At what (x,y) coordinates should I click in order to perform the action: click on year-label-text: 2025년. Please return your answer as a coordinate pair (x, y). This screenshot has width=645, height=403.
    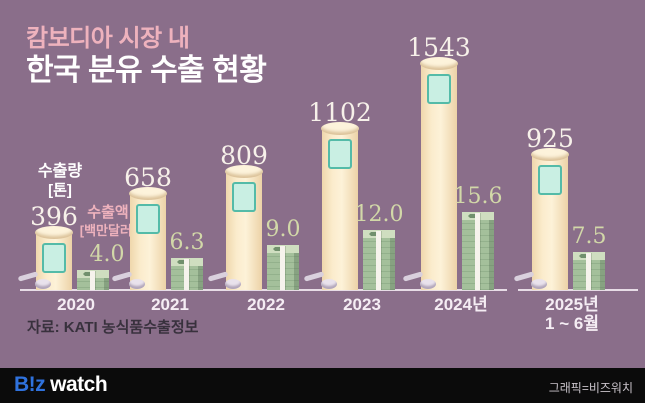
    Looking at the image, I should click on (572, 304).